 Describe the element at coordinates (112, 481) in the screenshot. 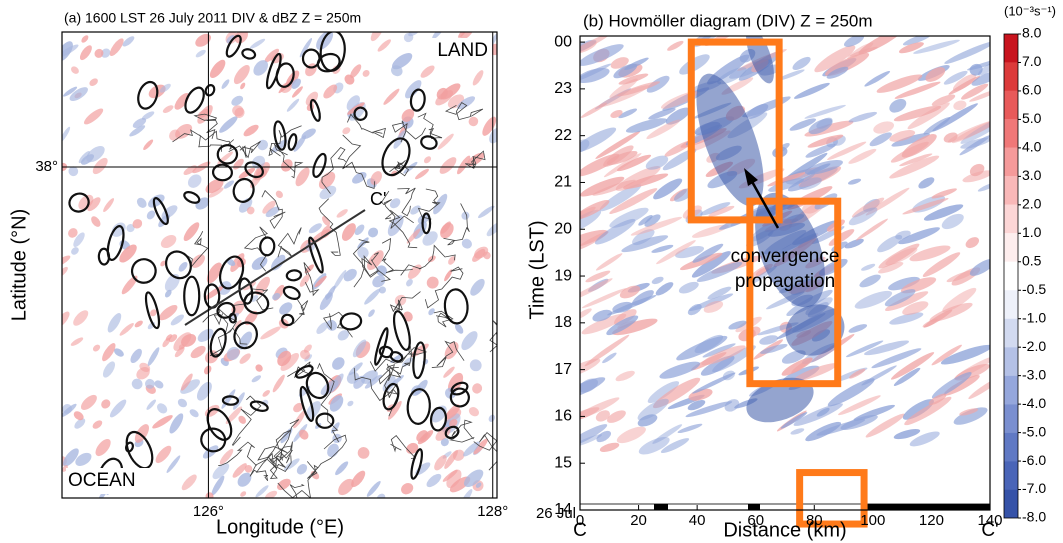

I see `label-bg` at that location.